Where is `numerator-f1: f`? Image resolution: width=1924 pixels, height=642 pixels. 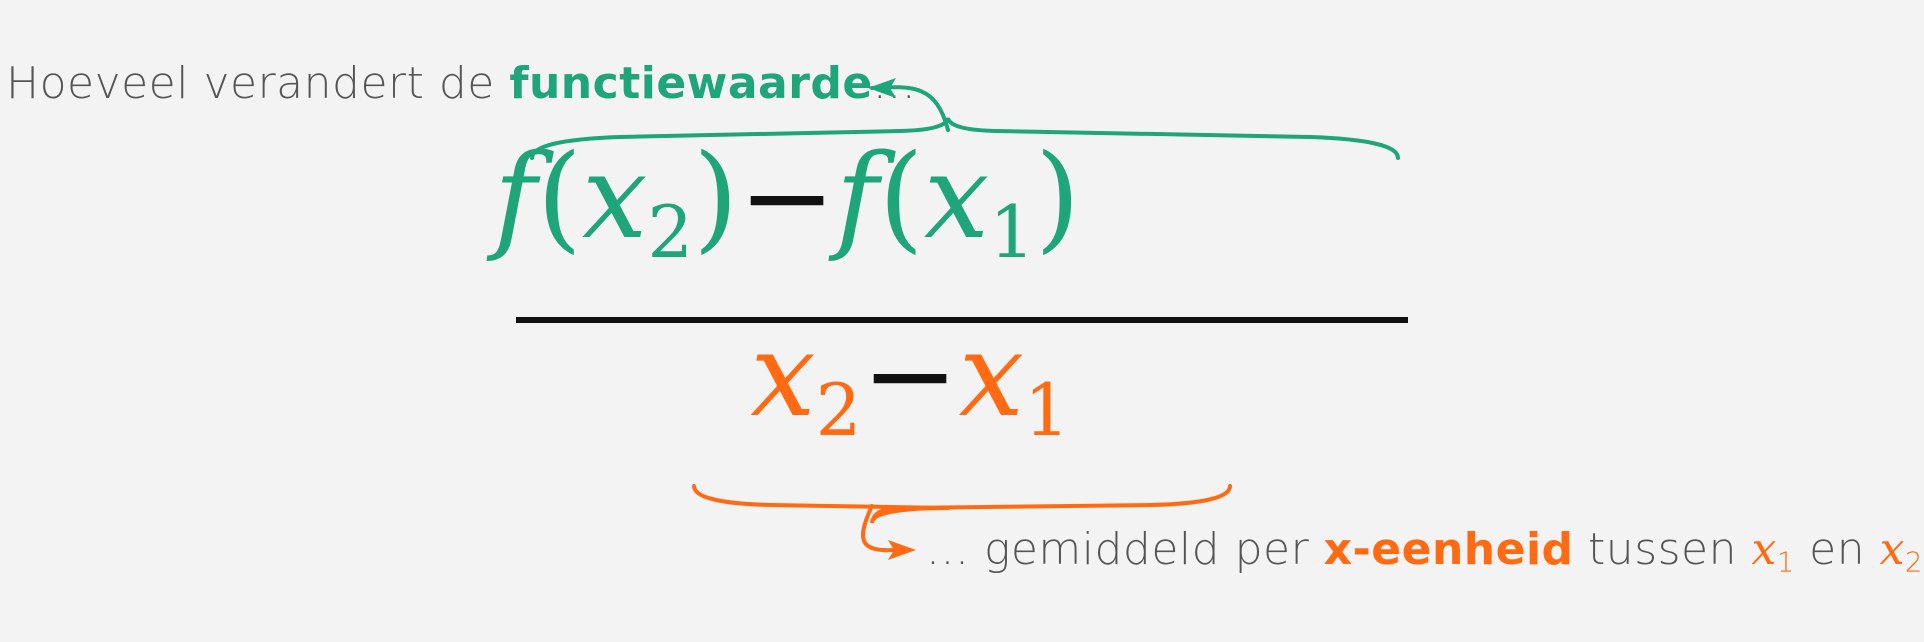
numerator-f1: f is located at coordinates (857, 197).